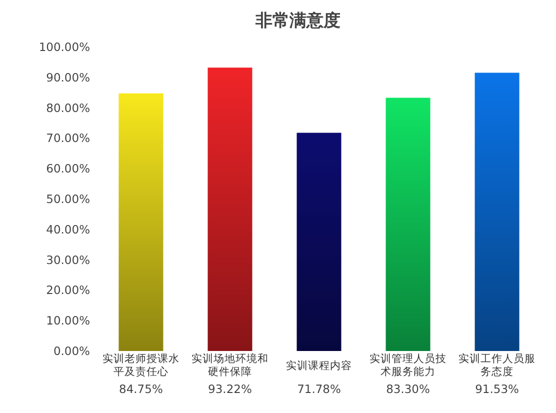  What do you see at coordinates (230, 389) in the screenshot?
I see `data-label: 93.22%` at bounding box center [230, 389].